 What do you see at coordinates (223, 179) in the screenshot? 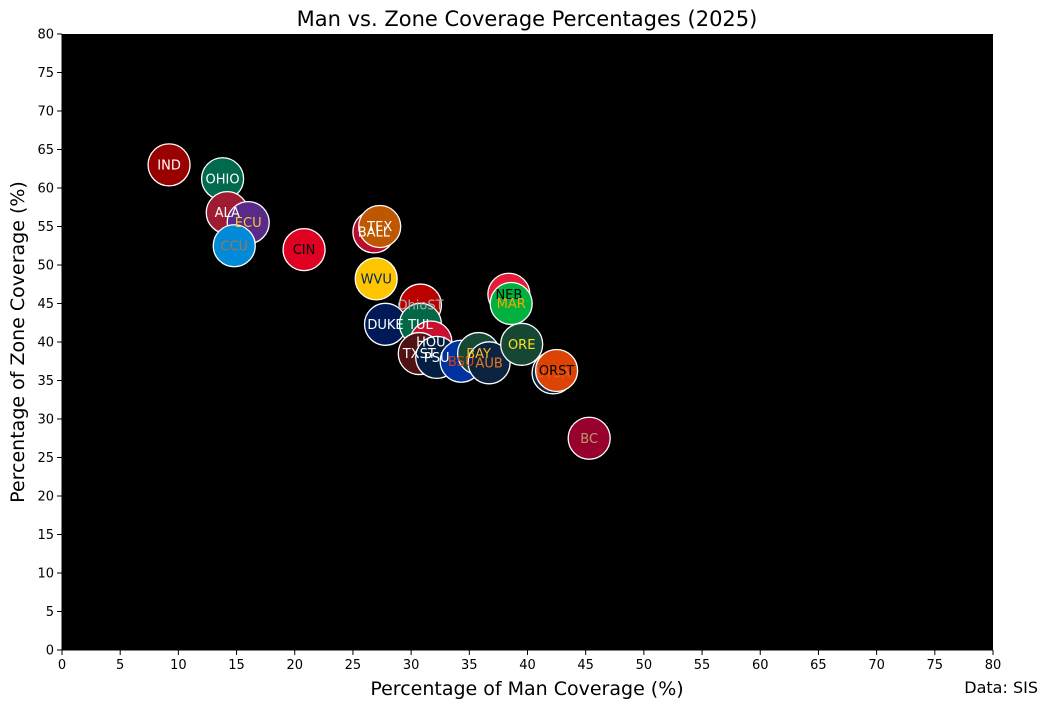
I see `data-point-label: OHIO` at bounding box center [223, 179].